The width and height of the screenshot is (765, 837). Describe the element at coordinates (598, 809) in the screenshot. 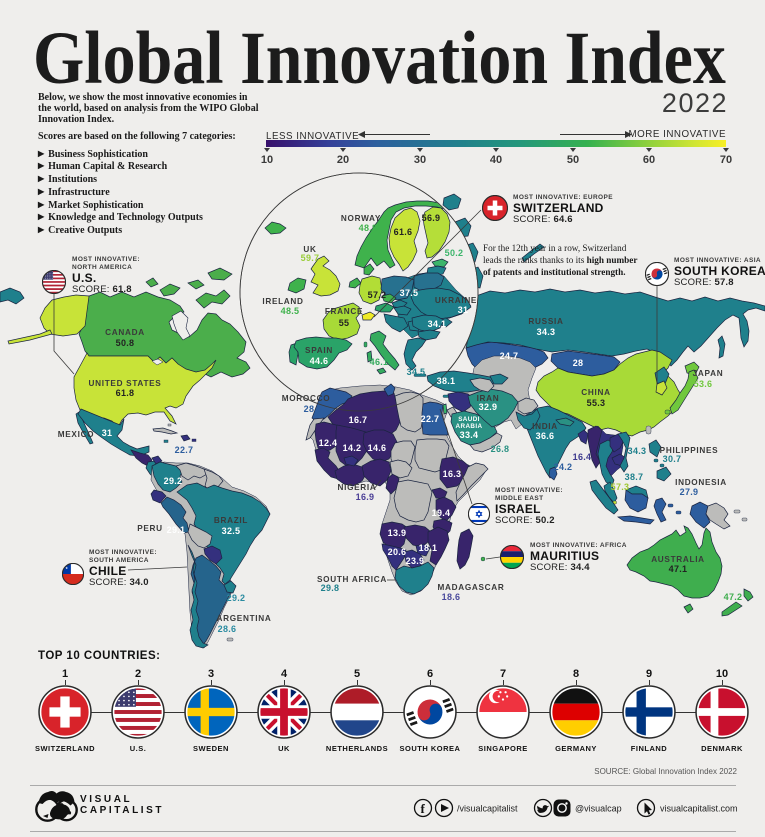

I see `svg-text: @visualcap` at that location.